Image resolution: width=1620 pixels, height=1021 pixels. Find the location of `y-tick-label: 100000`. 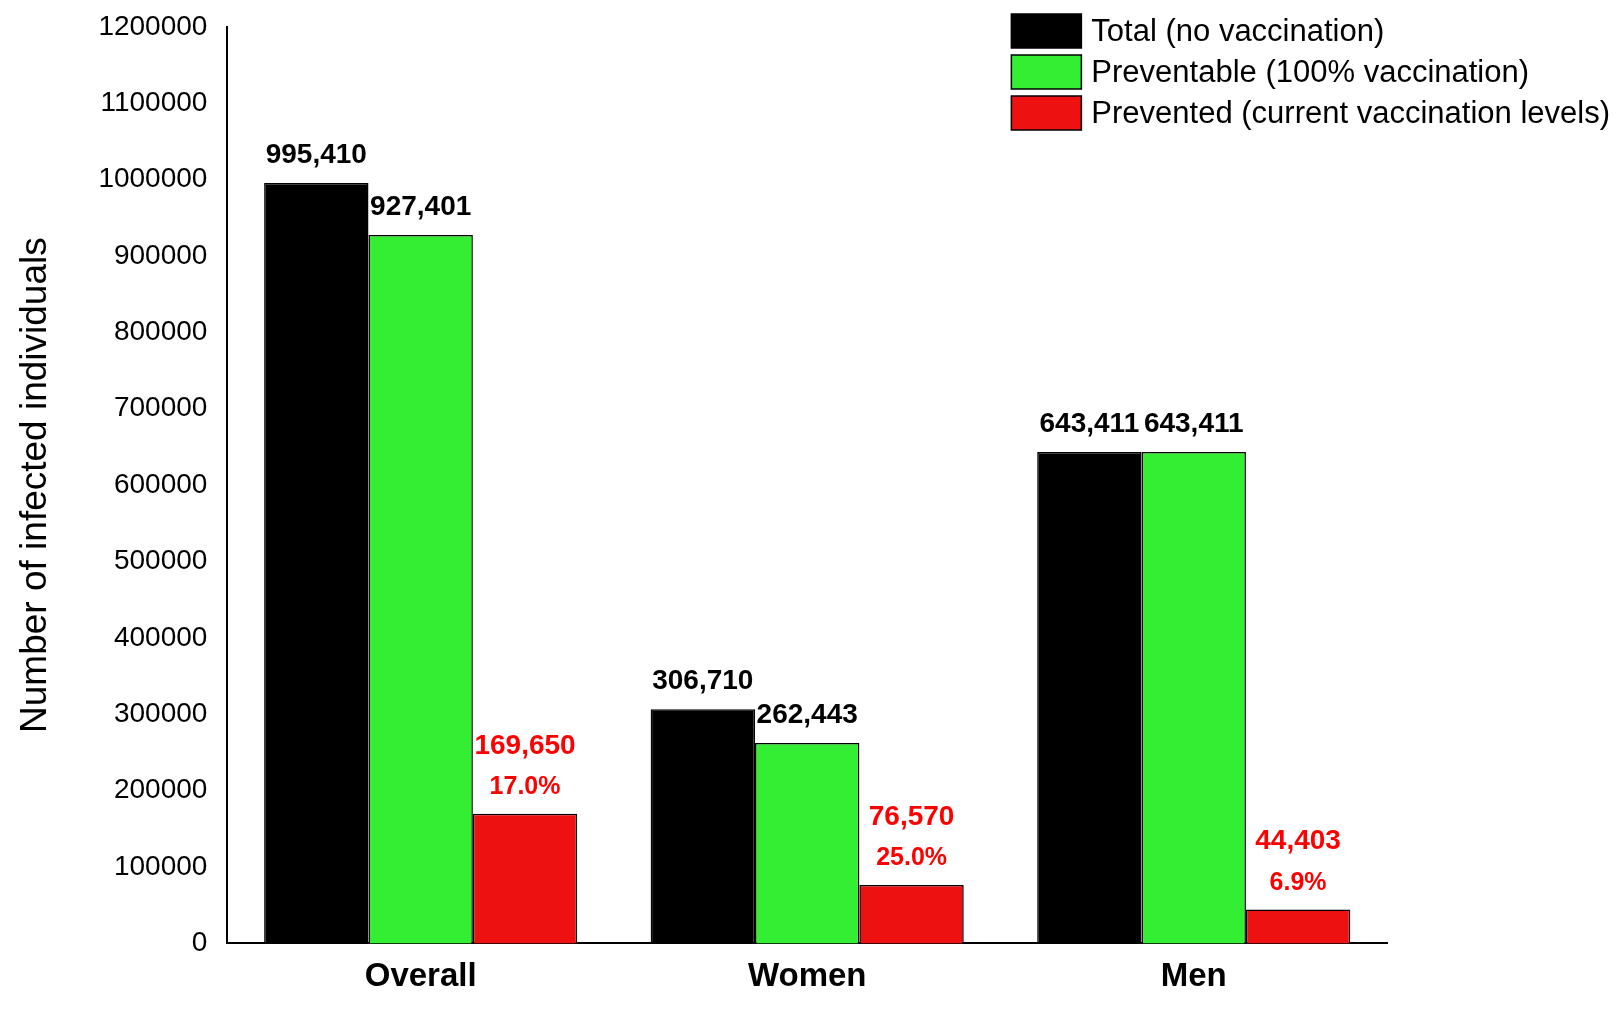

y-tick-label: 100000 is located at coordinates (160, 865).